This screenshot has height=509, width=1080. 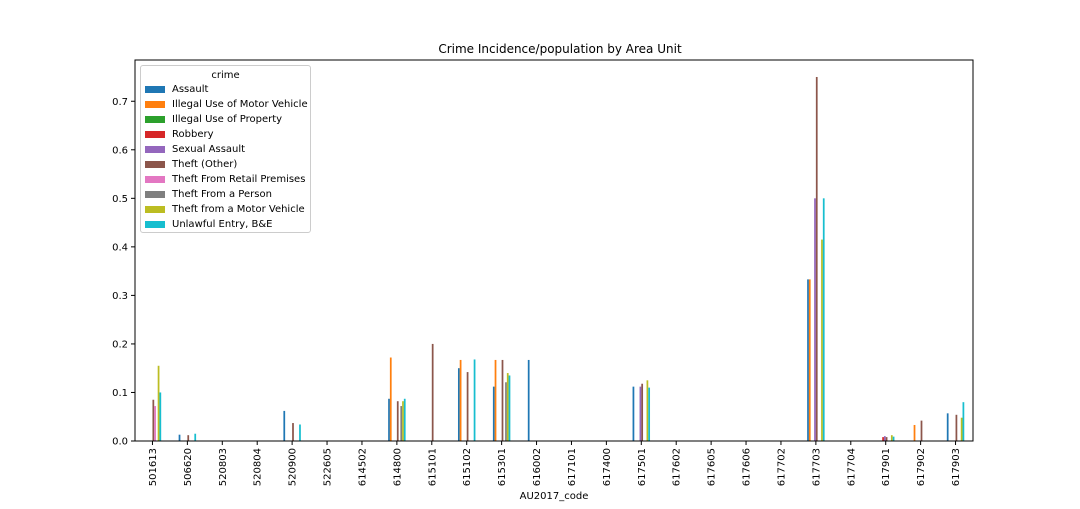 I want to click on legend-entry: Sexual Assault, so click(x=225, y=149).